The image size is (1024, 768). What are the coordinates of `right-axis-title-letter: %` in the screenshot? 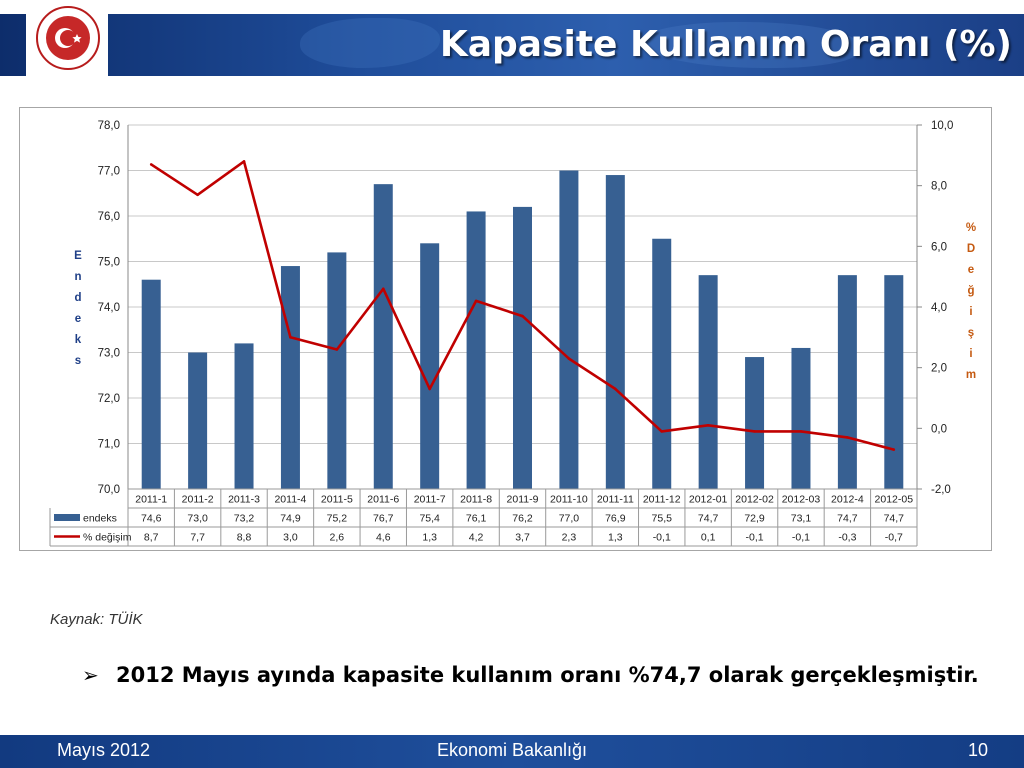 It's located at (971, 228).